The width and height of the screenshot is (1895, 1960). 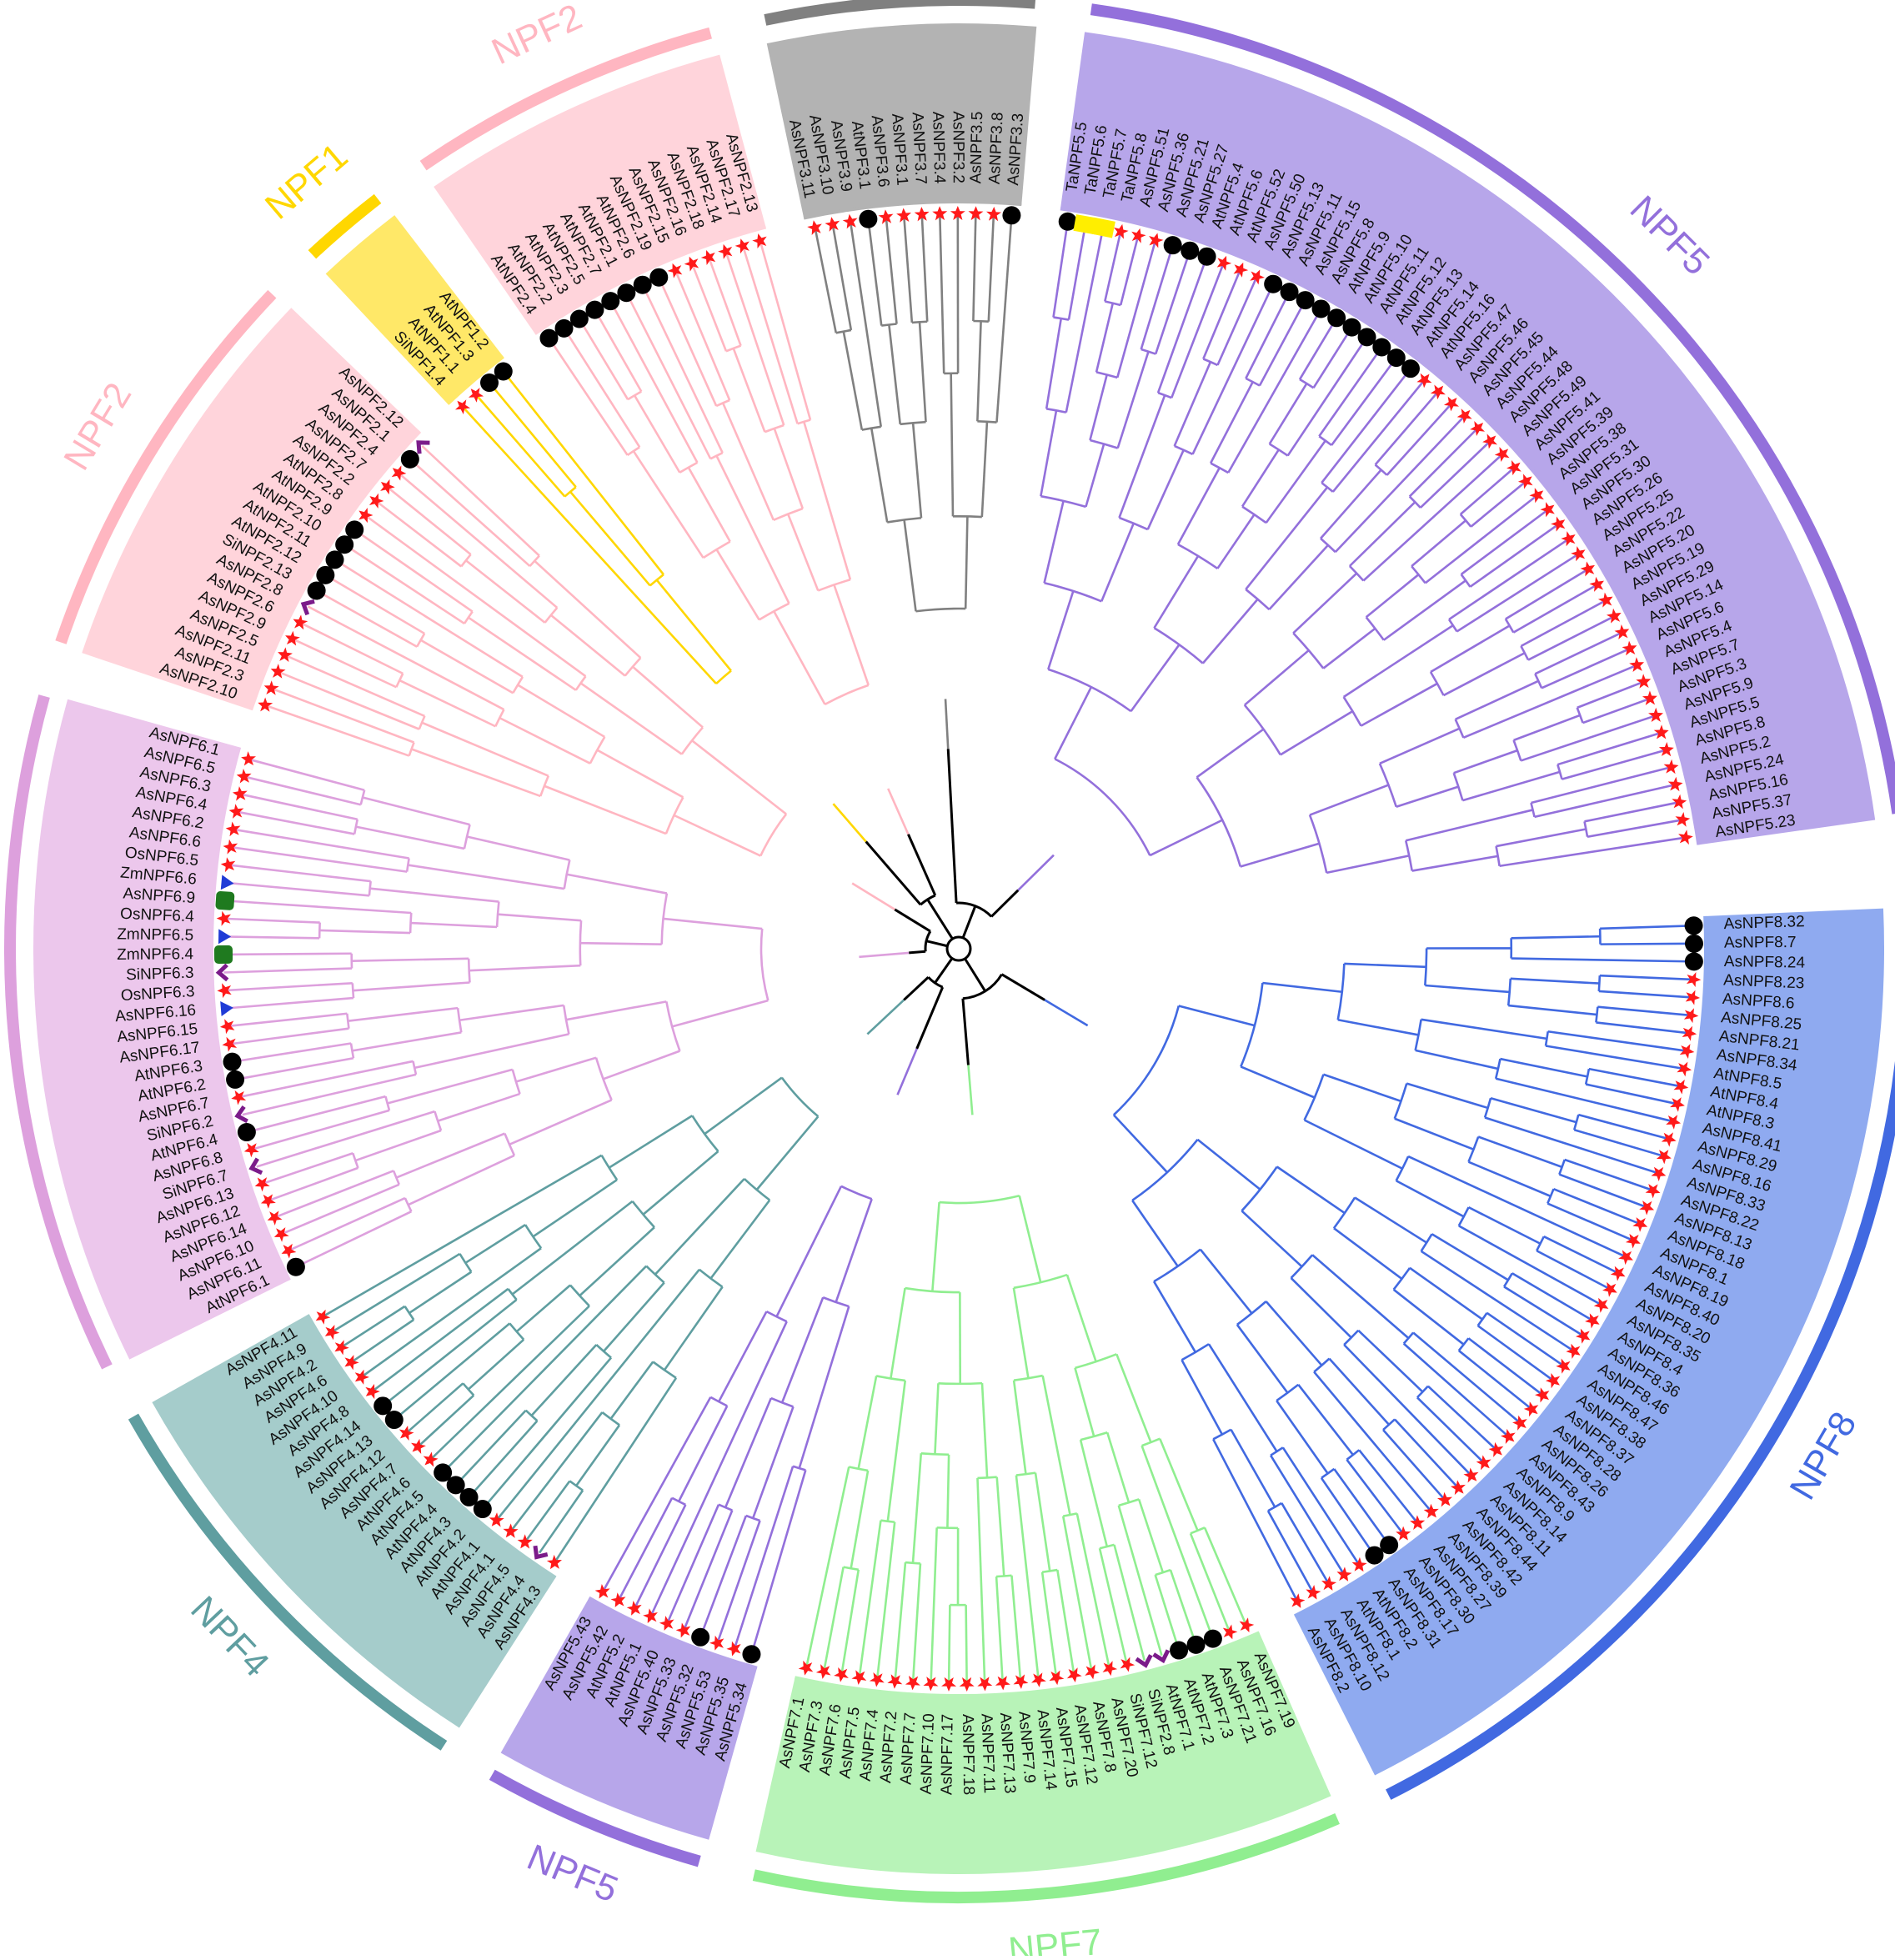 What do you see at coordinates (255, 1167) in the screenshot?
I see `leaf-chevron-marker` at bounding box center [255, 1167].